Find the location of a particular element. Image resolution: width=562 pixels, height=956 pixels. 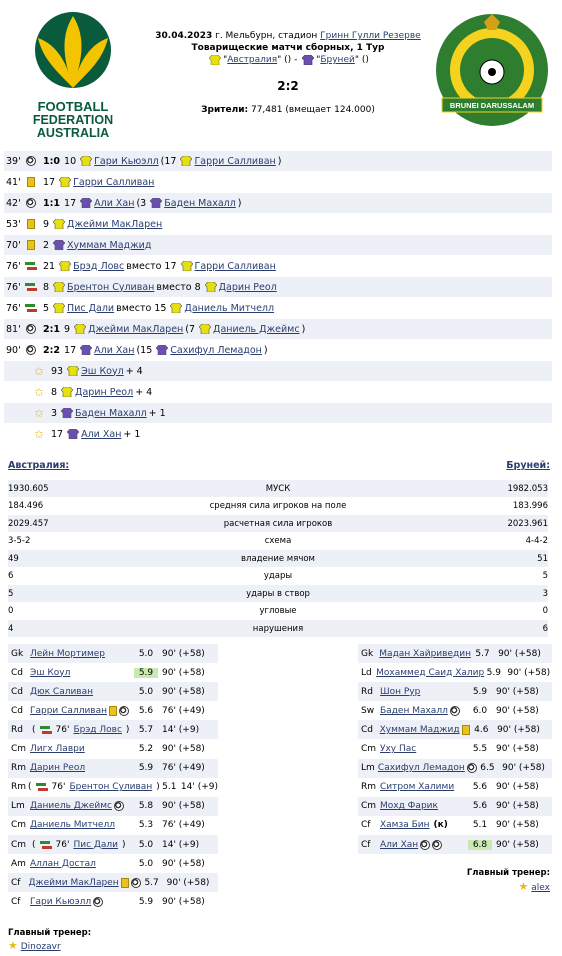

player-link: Мохд Фарик is located at coordinates (409, 806).